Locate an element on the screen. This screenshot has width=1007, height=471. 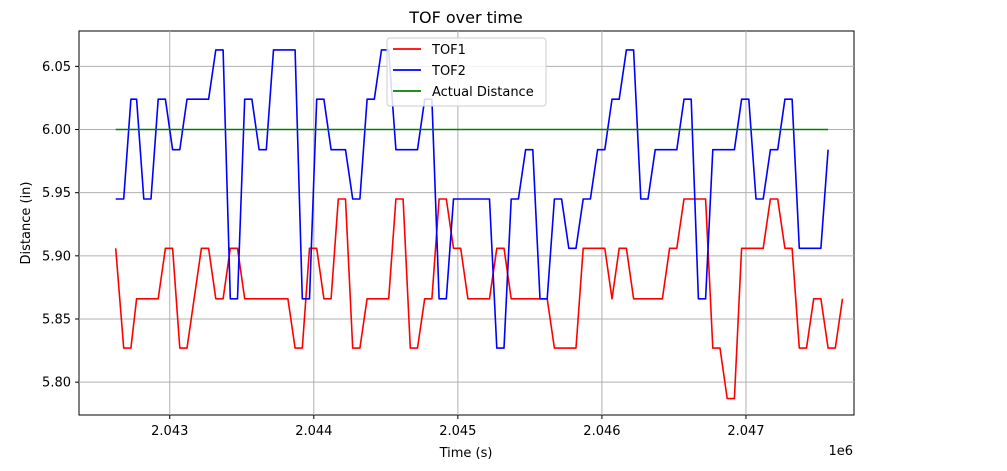
x-axis-offset-label: 1e6 is located at coordinates (840, 451).